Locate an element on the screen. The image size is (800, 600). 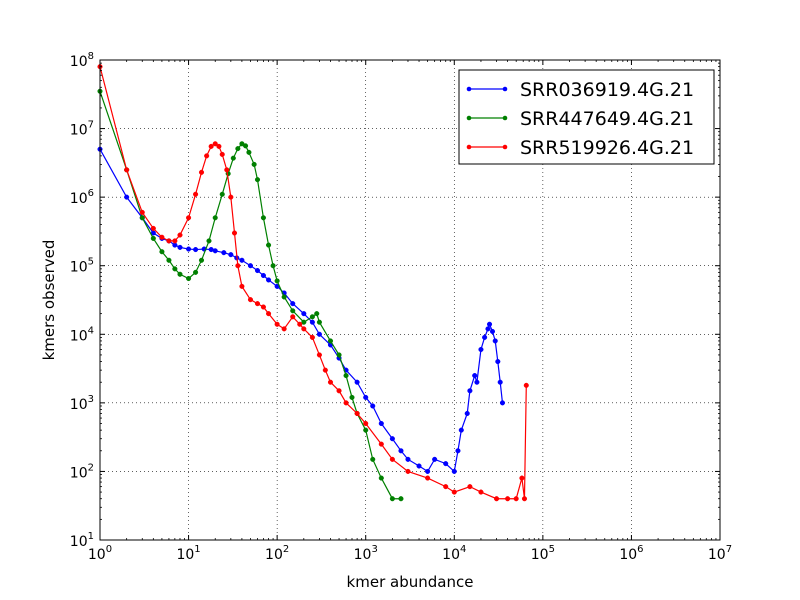
y-tick-label: 10² is located at coordinates (82, 471).